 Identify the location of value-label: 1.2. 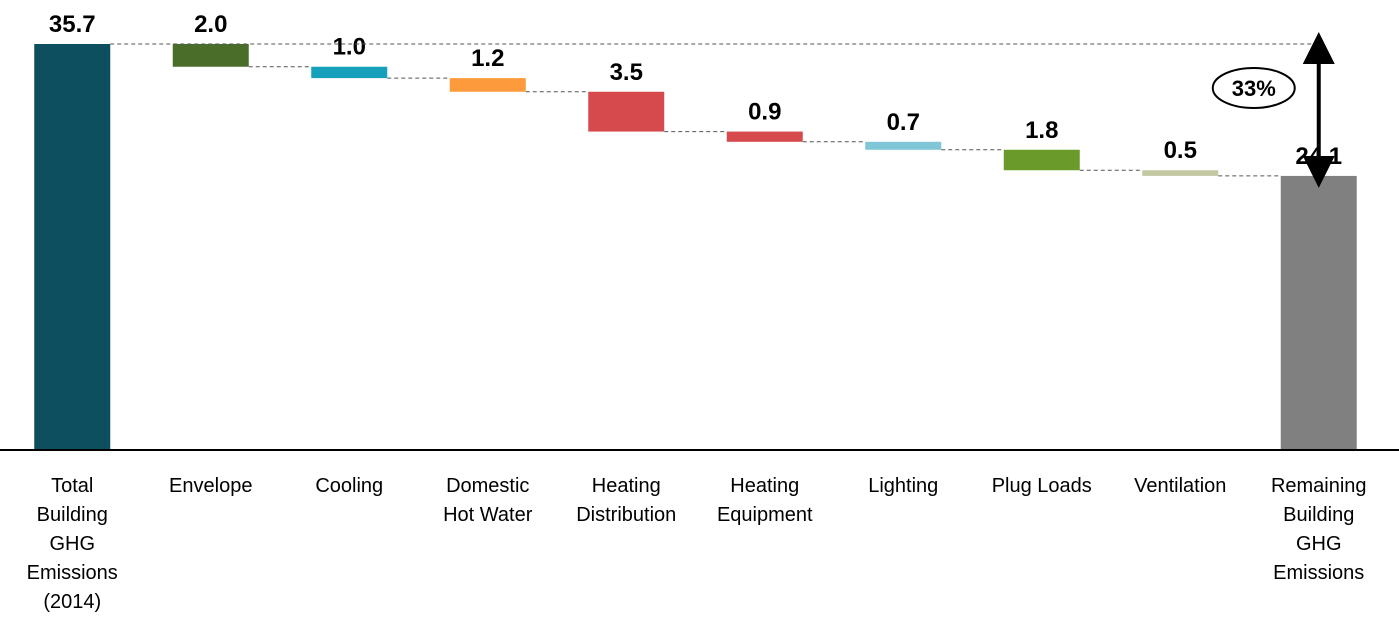
(487, 58).